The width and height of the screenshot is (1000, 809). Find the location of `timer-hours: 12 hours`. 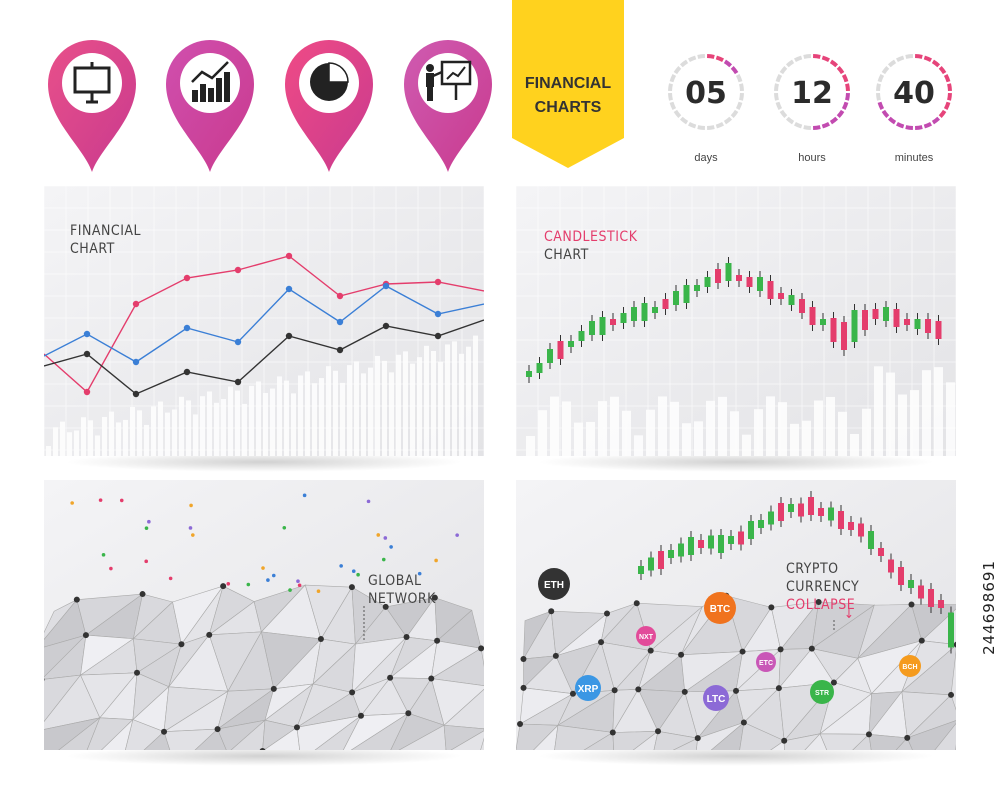

timer-hours: 12 hours is located at coordinates (812, 108).